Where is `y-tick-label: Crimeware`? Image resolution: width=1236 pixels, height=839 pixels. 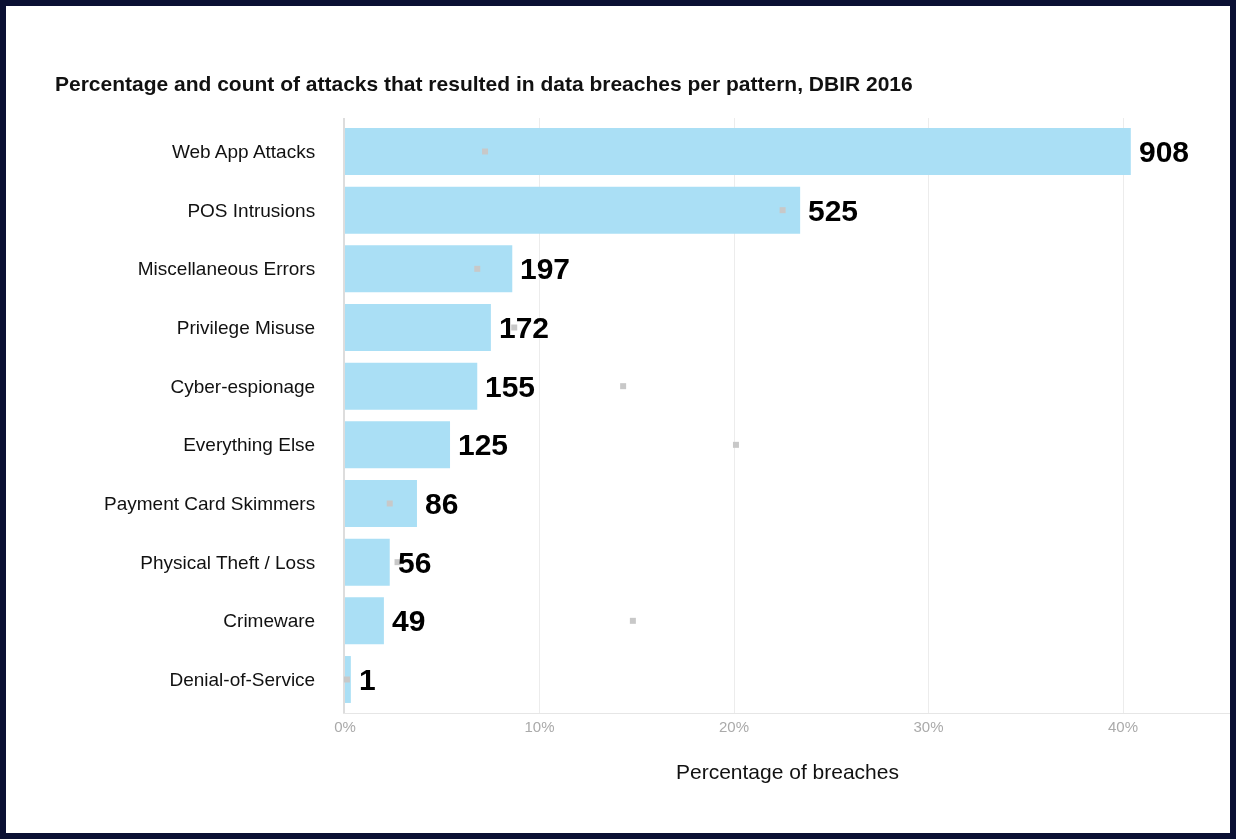
y-tick-label: Crimeware is located at coordinates (269, 621).